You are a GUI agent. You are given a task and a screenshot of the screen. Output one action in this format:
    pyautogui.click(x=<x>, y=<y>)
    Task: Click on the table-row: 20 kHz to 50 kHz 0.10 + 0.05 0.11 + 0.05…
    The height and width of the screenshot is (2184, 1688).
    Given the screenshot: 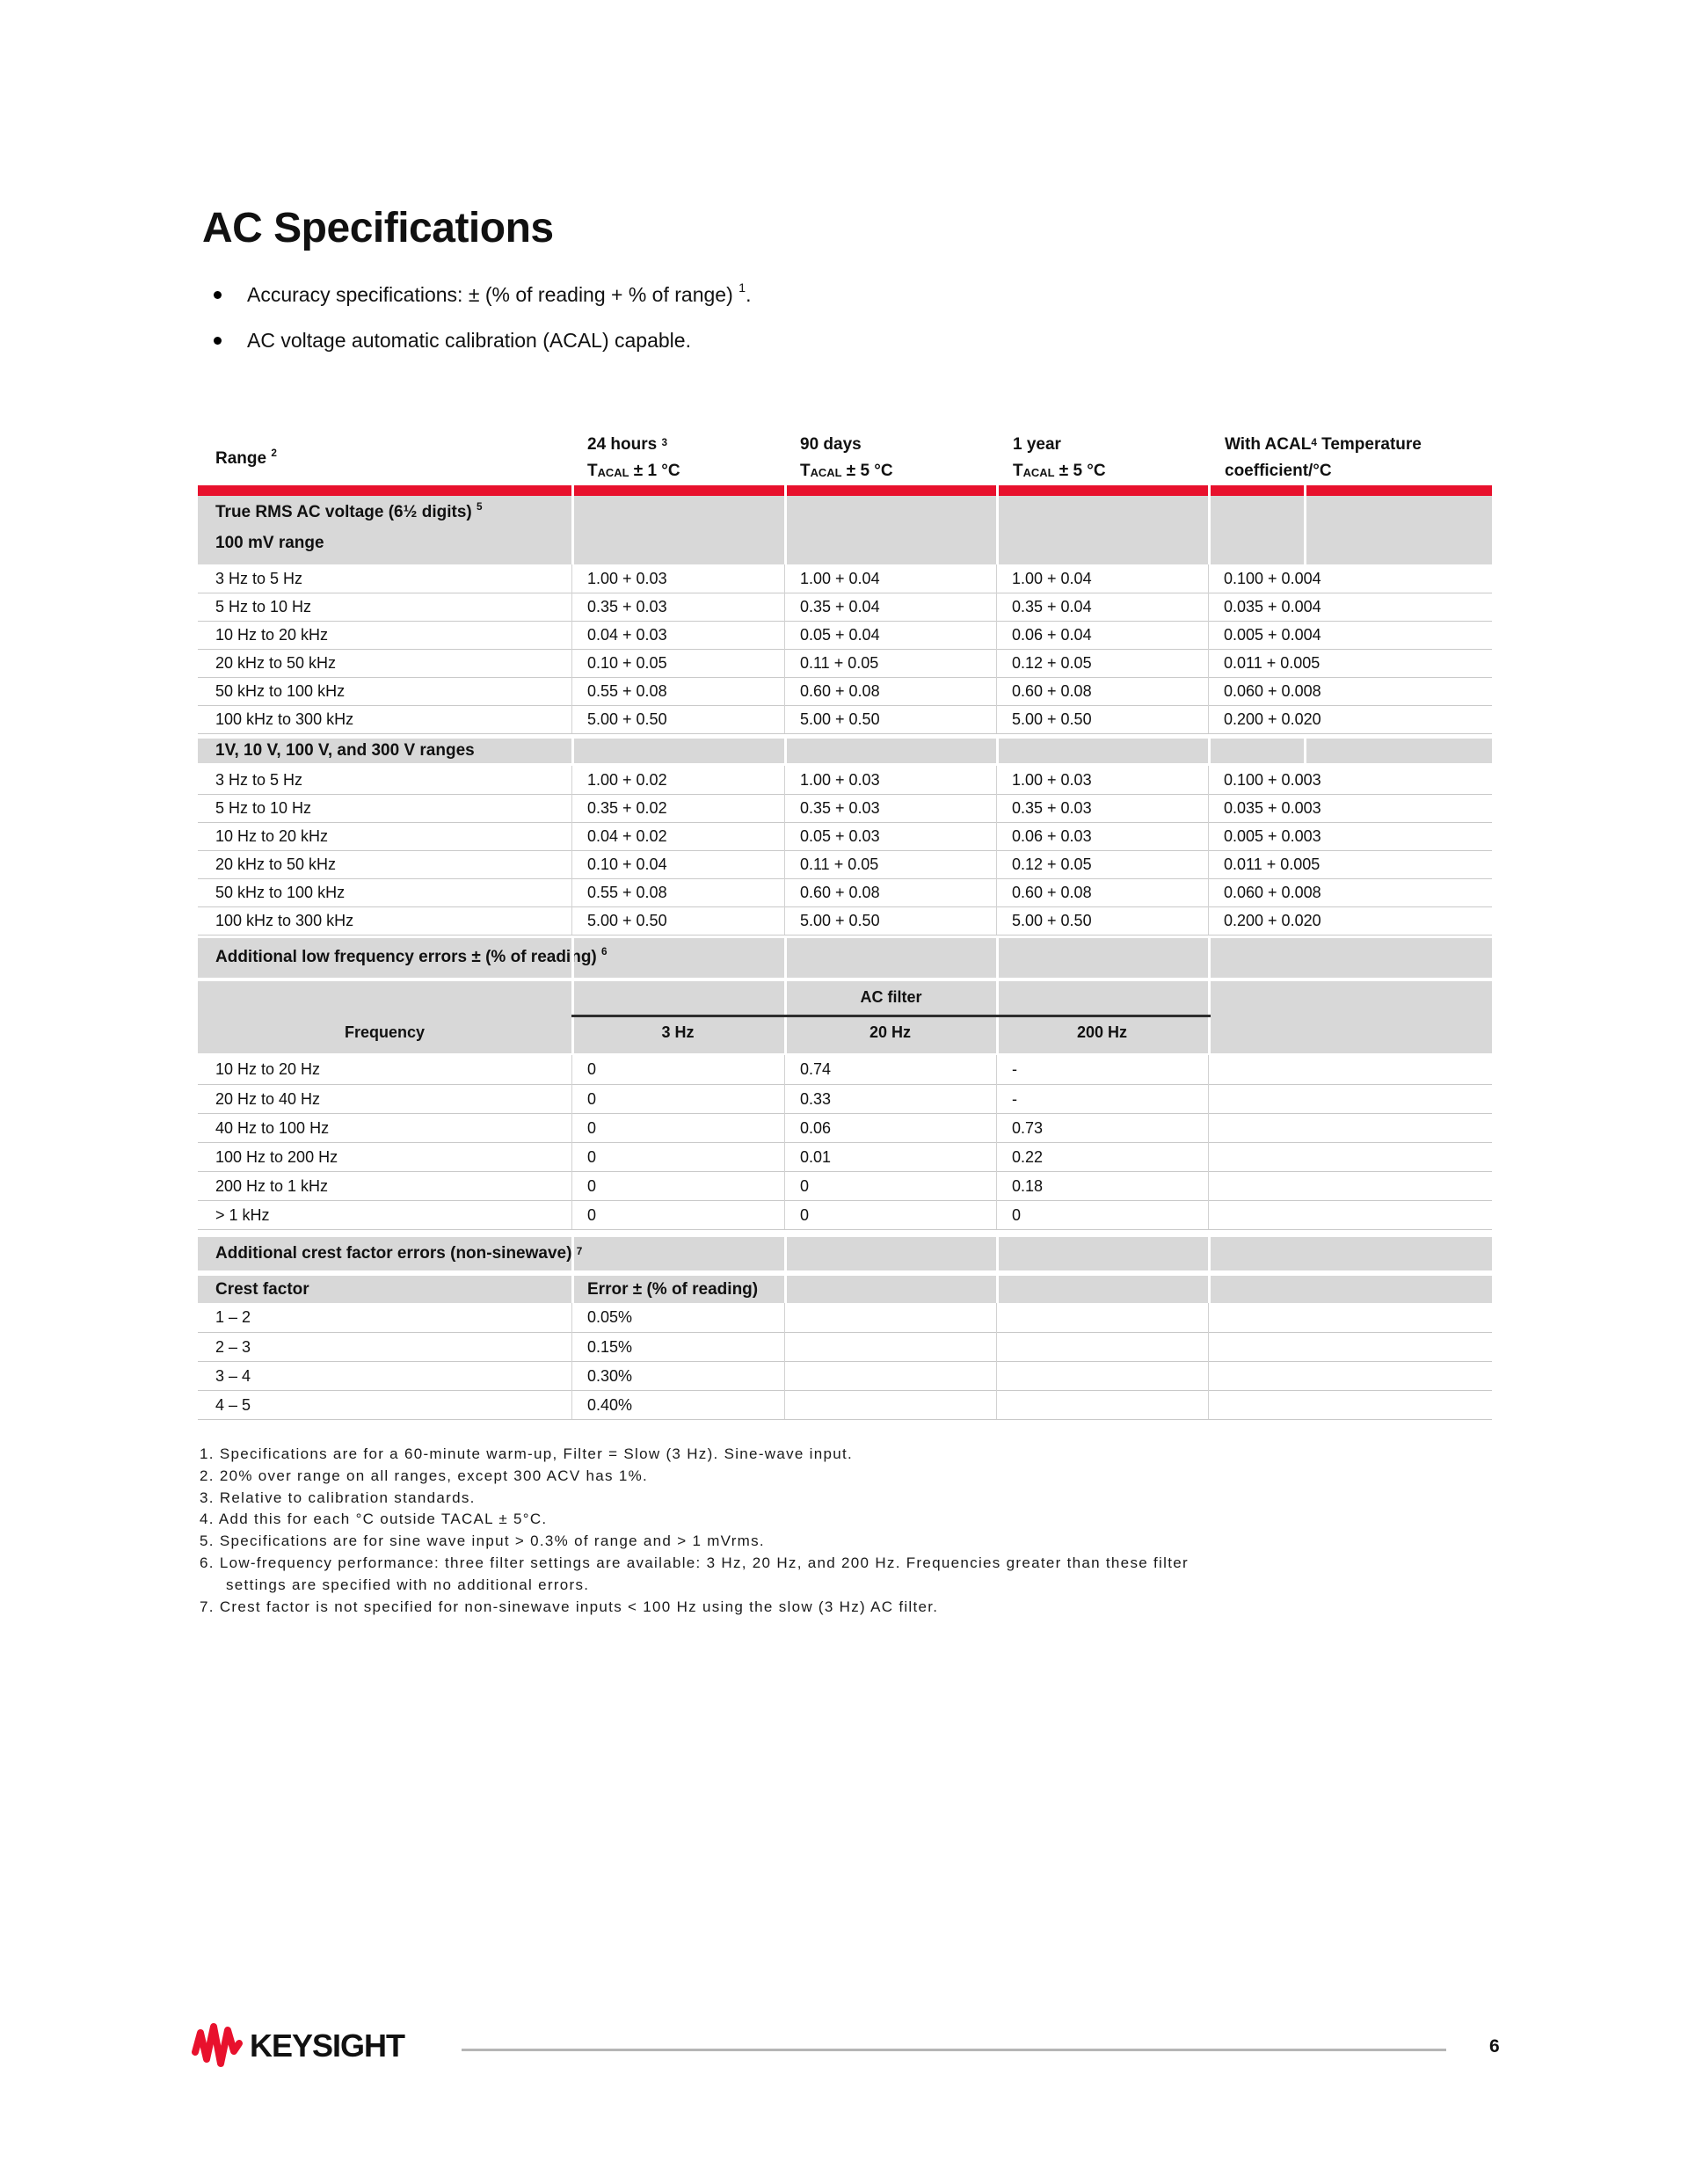 What is the action you would take?
    pyautogui.click(x=845, y=663)
    